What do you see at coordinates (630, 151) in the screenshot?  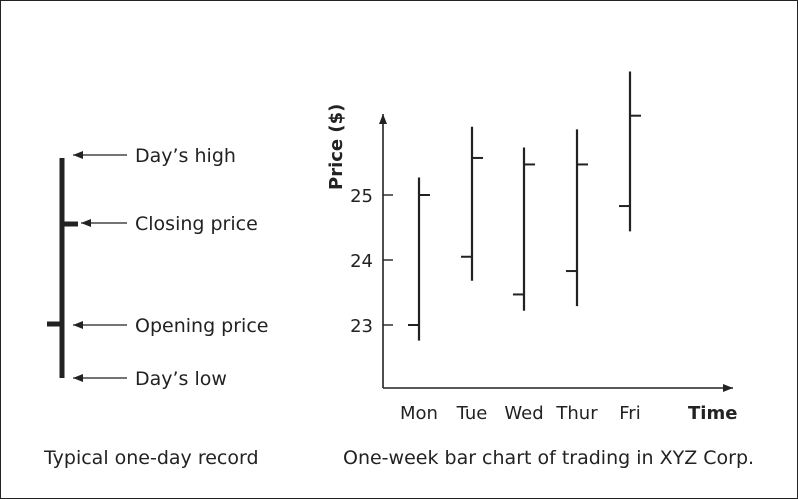 I see `ohlc-bar-fri` at bounding box center [630, 151].